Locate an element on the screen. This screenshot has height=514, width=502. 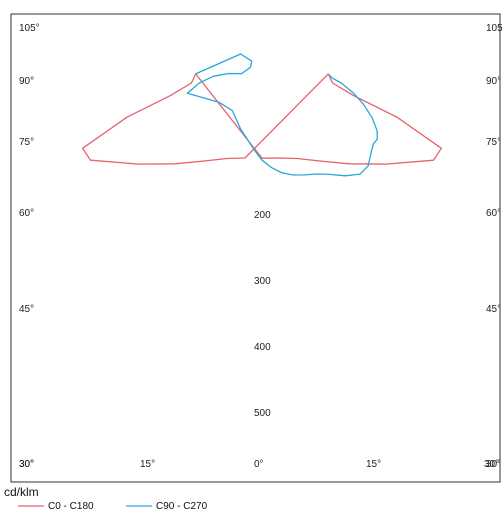
legend-label: C0 - C180 is located at coordinates (71, 506).